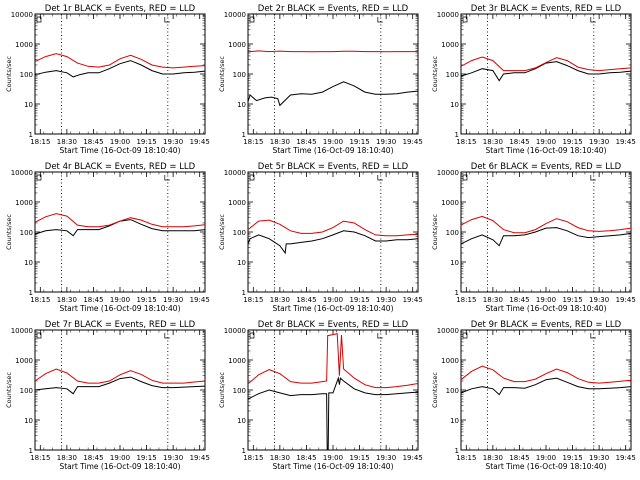  I want to click on panel-title: Det 7r BLACK = Events, RED = LLD, so click(120, 325).